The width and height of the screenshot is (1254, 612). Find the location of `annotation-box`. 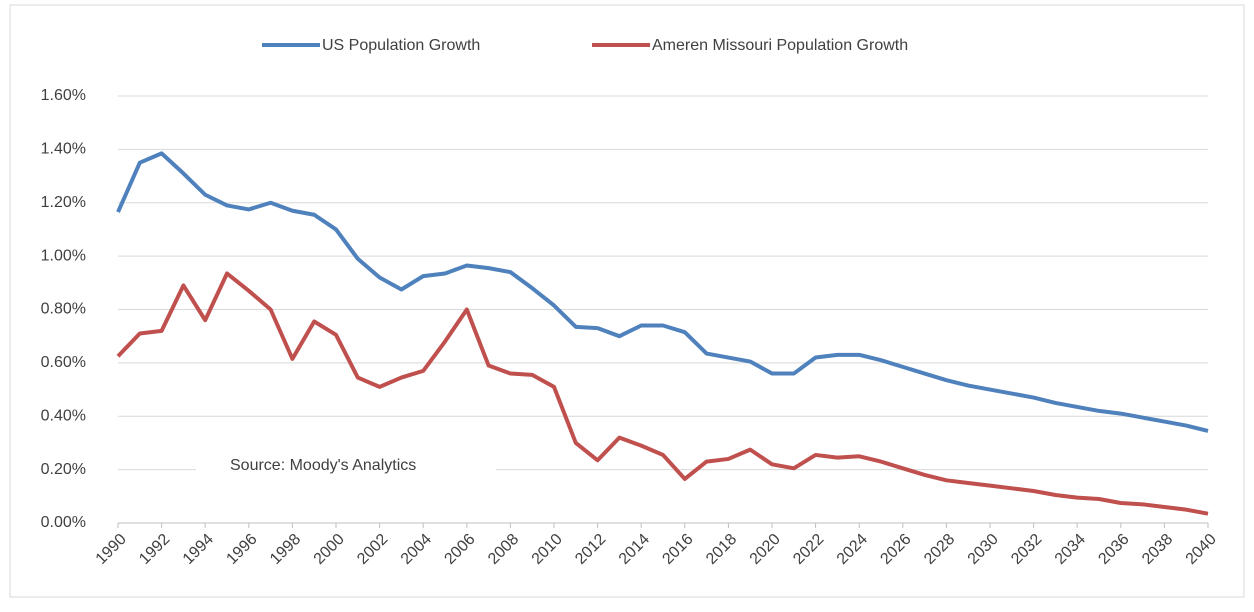

annotation-box is located at coordinates (346, 466).